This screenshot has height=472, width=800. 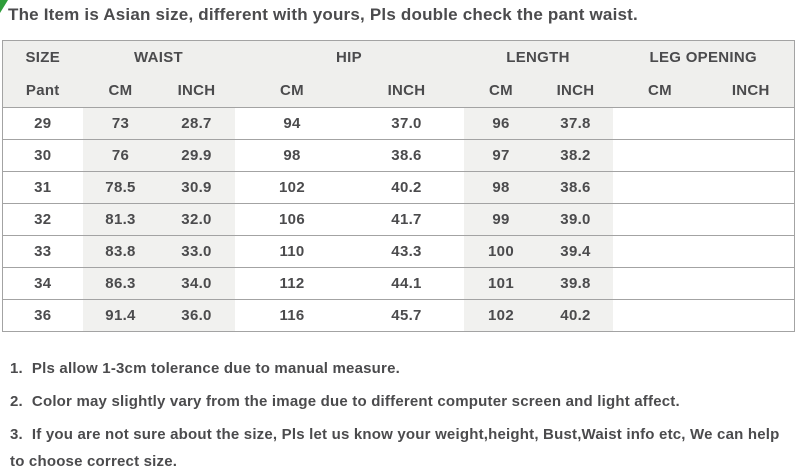 What do you see at coordinates (42, 283) in the screenshot?
I see `size-cell: 34` at bounding box center [42, 283].